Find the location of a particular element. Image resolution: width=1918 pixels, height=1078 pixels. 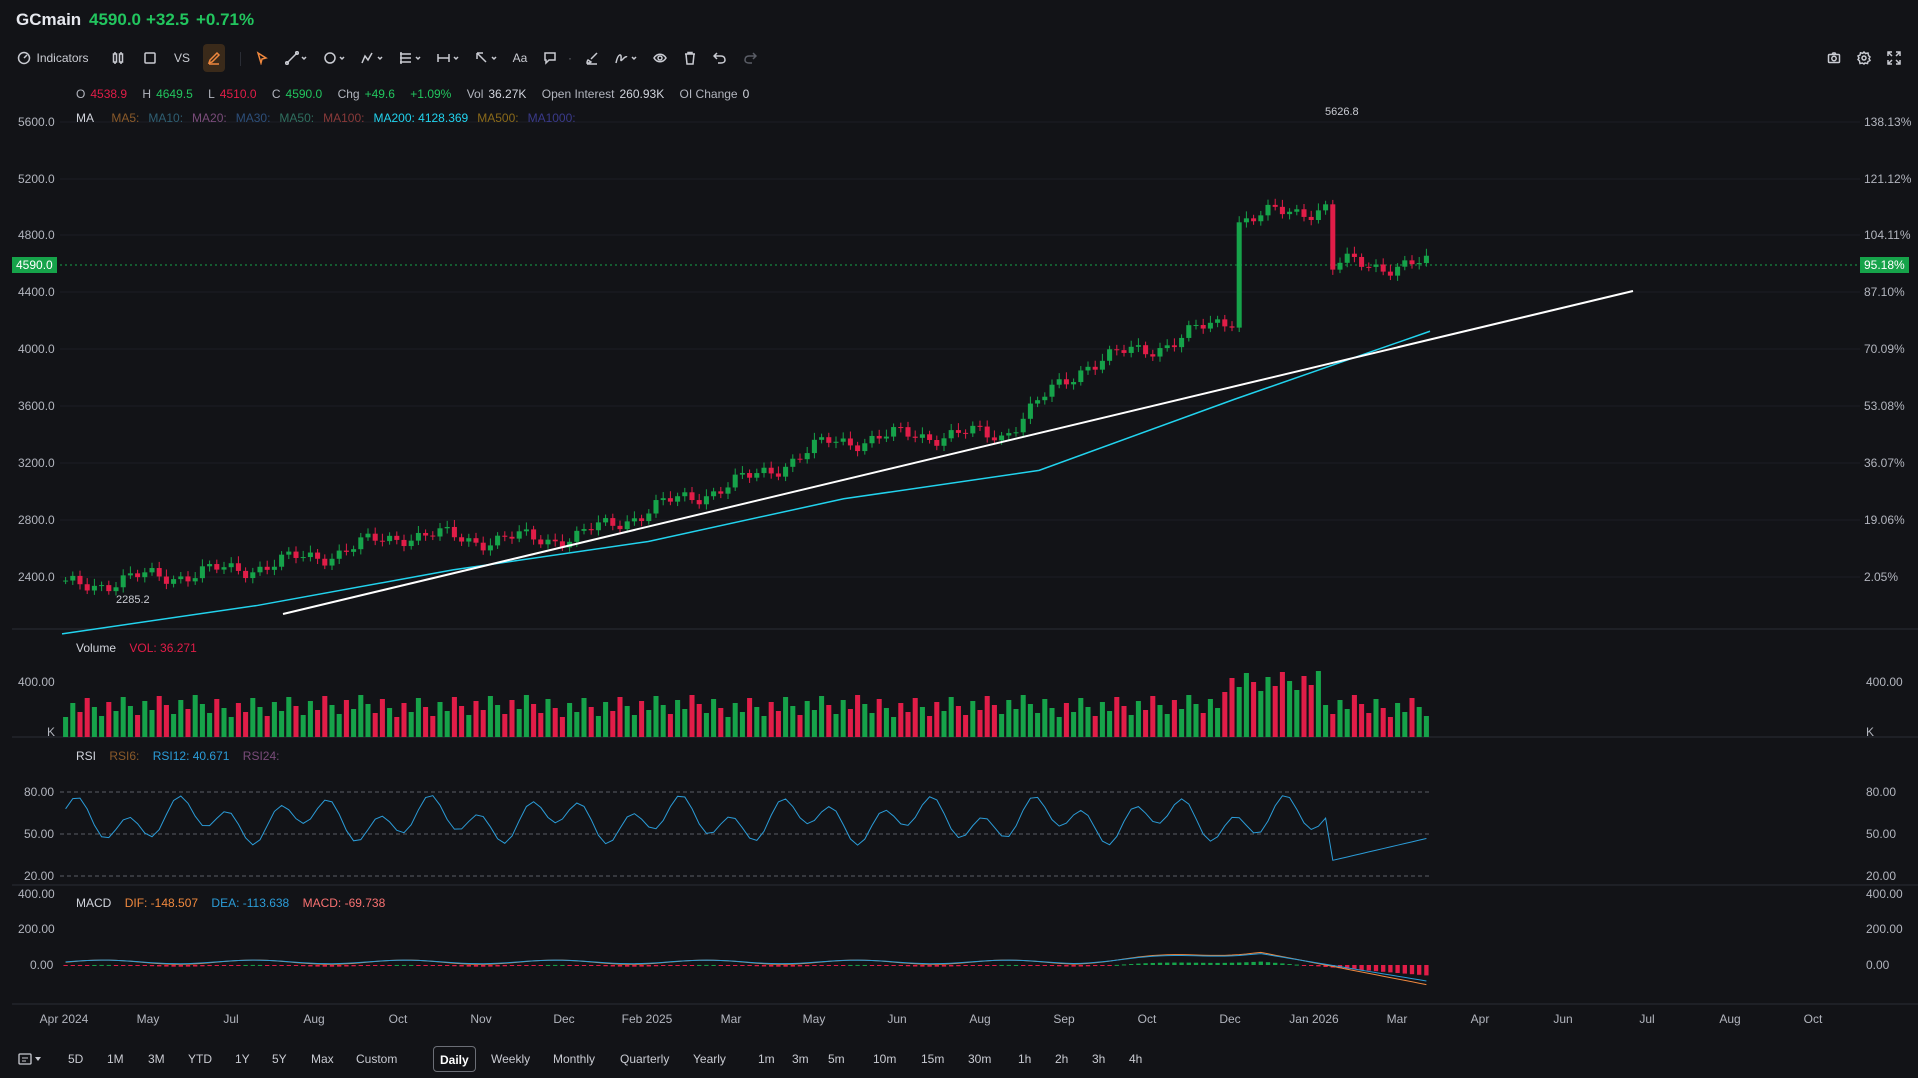

note-tool is located at coordinates (550, 58).